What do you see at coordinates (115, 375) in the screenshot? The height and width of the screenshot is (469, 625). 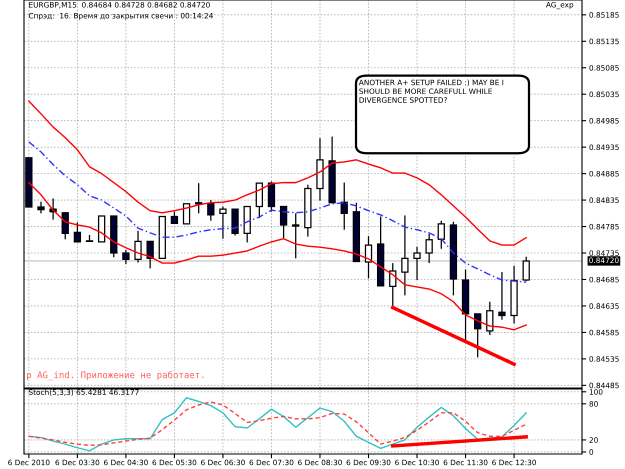 I see `annotation: р AG_ind. Приложение не работает.` at bounding box center [115, 375].